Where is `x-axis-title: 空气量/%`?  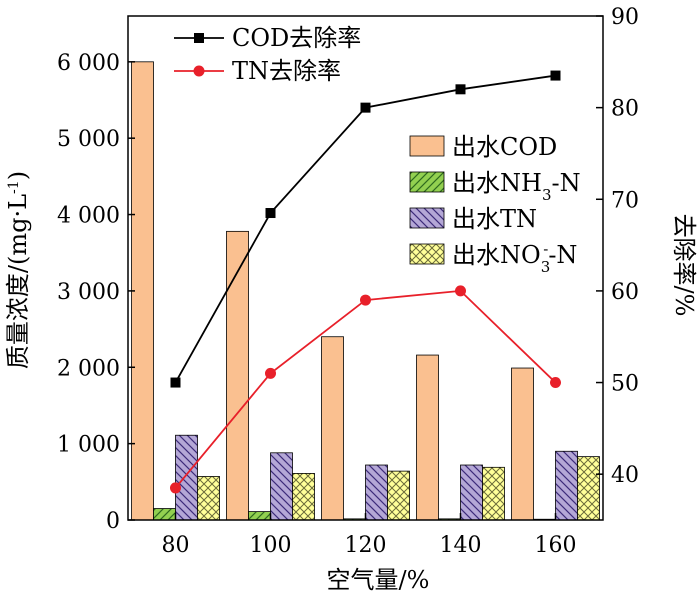 x-axis-title: 空气量/% is located at coordinates (378, 580).